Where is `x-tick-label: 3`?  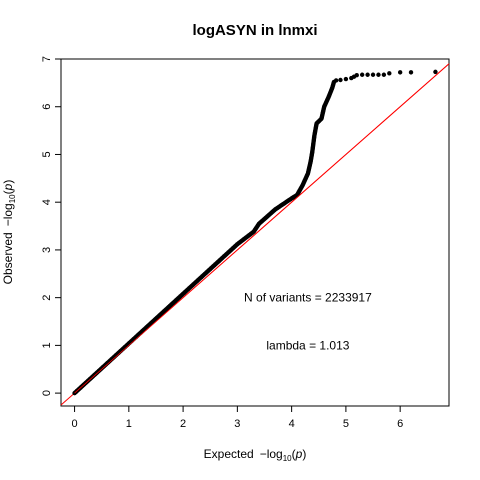 x-tick-label: 3 is located at coordinates (237, 424).